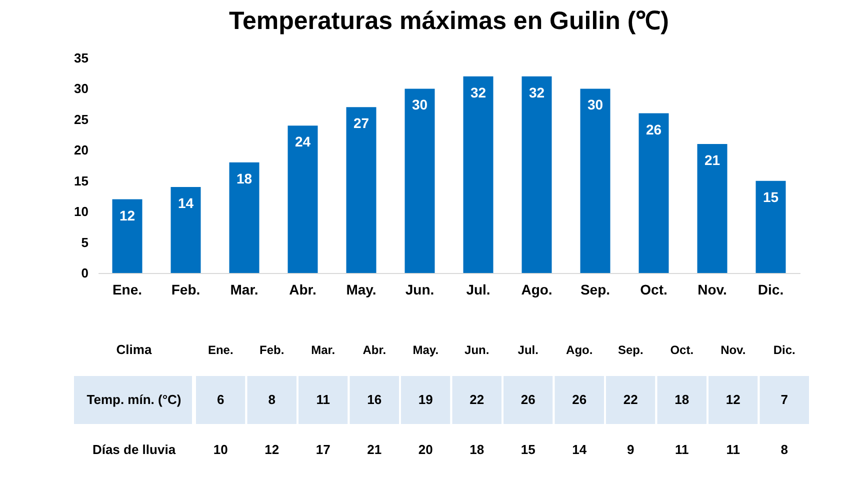  What do you see at coordinates (449, 21) in the screenshot?
I see `chart-title: Temperaturas máximas en Guilin (℃)` at bounding box center [449, 21].